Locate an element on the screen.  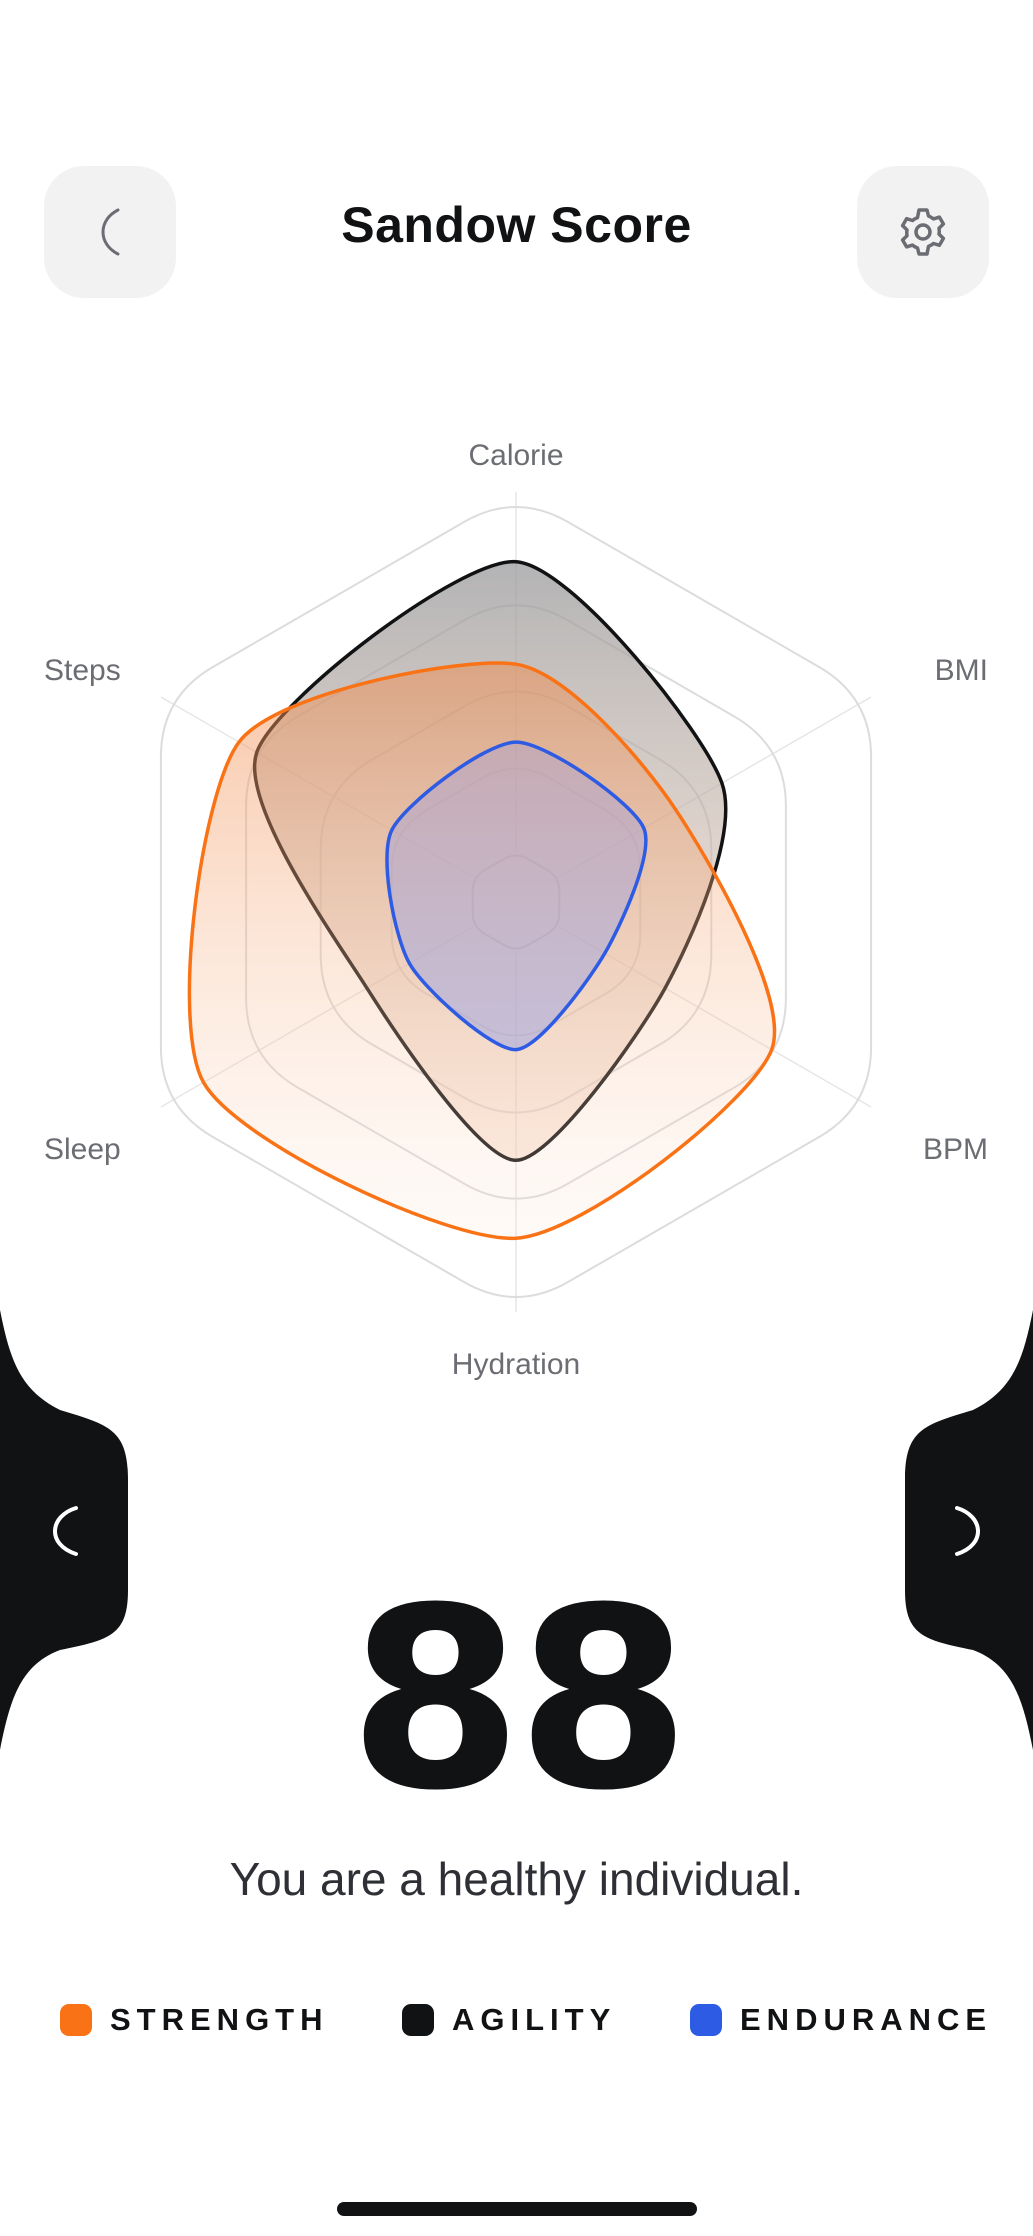
legend-swatch-agility is located at coordinates (418, 2020).